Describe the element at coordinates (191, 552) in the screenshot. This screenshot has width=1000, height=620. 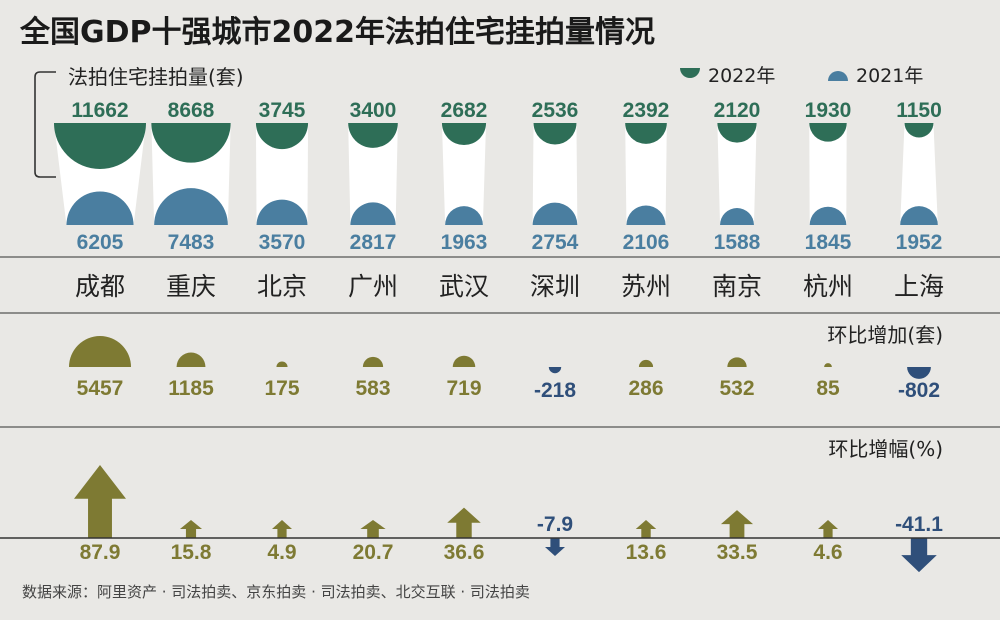
I see `growth-label: 15.8` at that location.